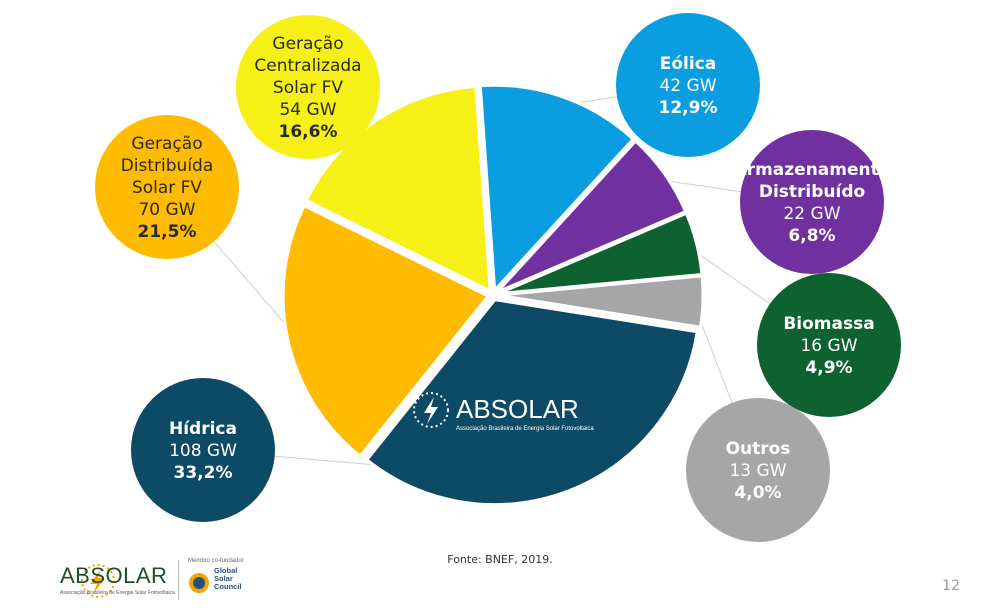 This screenshot has height=610, width=1000. I want to click on slice-name: Biomassa, so click(828, 324).